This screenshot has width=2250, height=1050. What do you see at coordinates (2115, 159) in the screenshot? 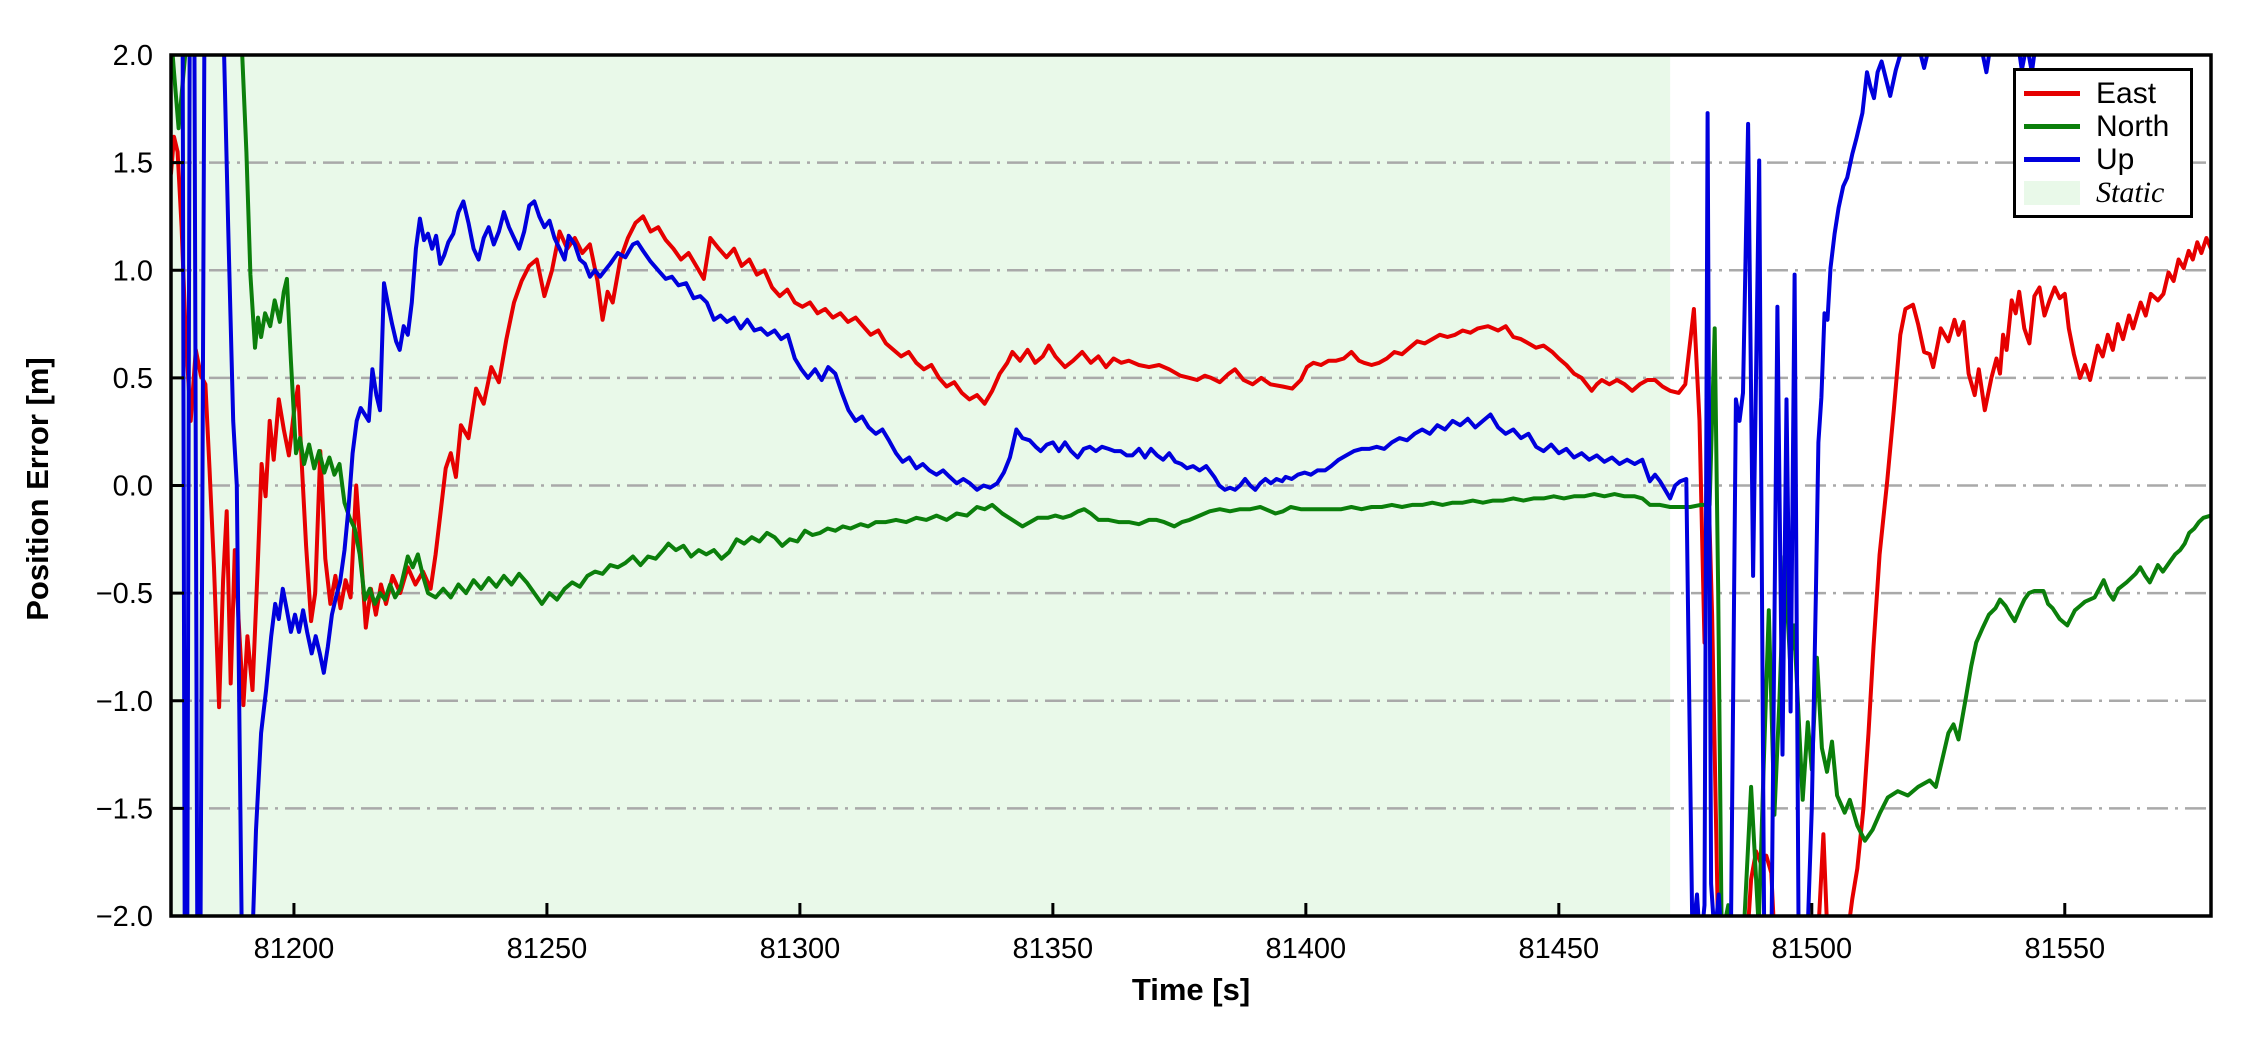
I see `legend-label-up: Up` at bounding box center [2115, 159].